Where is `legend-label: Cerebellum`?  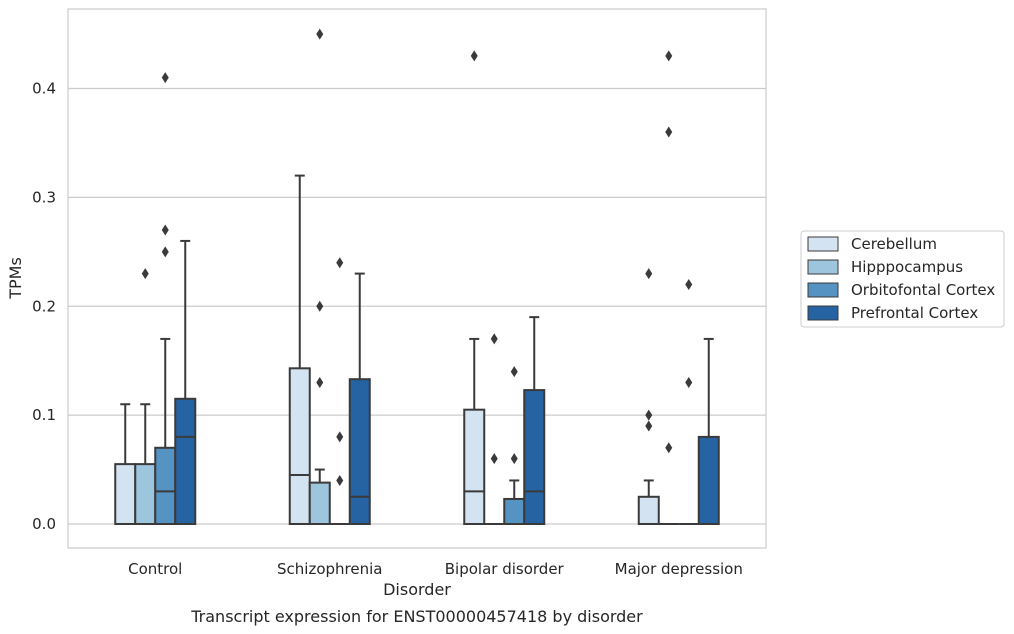 legend-label: Cerebellum is located at coordinates (894, 244).